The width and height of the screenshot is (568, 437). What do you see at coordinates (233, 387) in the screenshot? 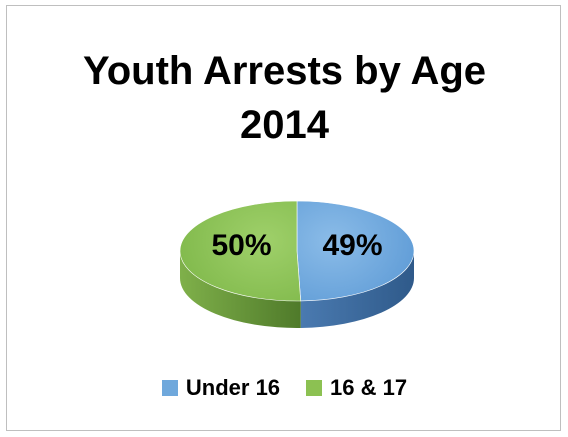
I see `legend-label-under-16: Under 16` at bounding box center [233, 387].